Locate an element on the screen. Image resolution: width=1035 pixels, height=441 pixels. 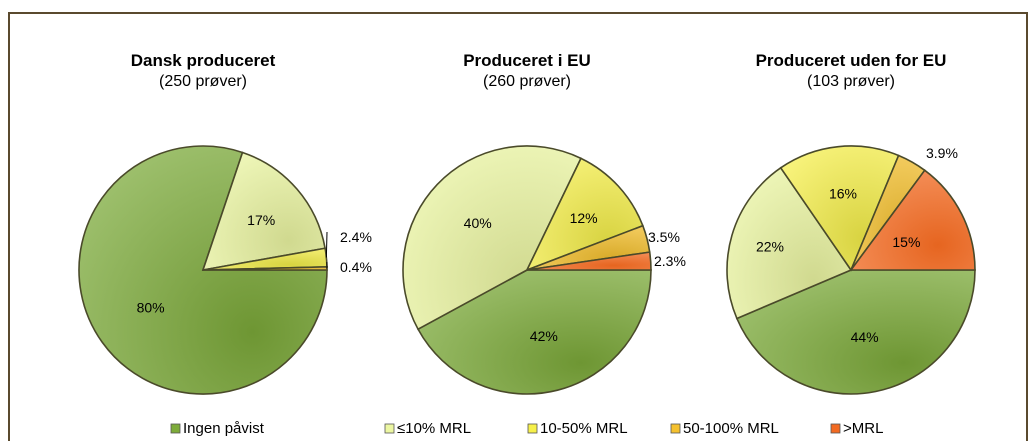
legend-label: 10-50% MRL is located at coordinates (584, 428).